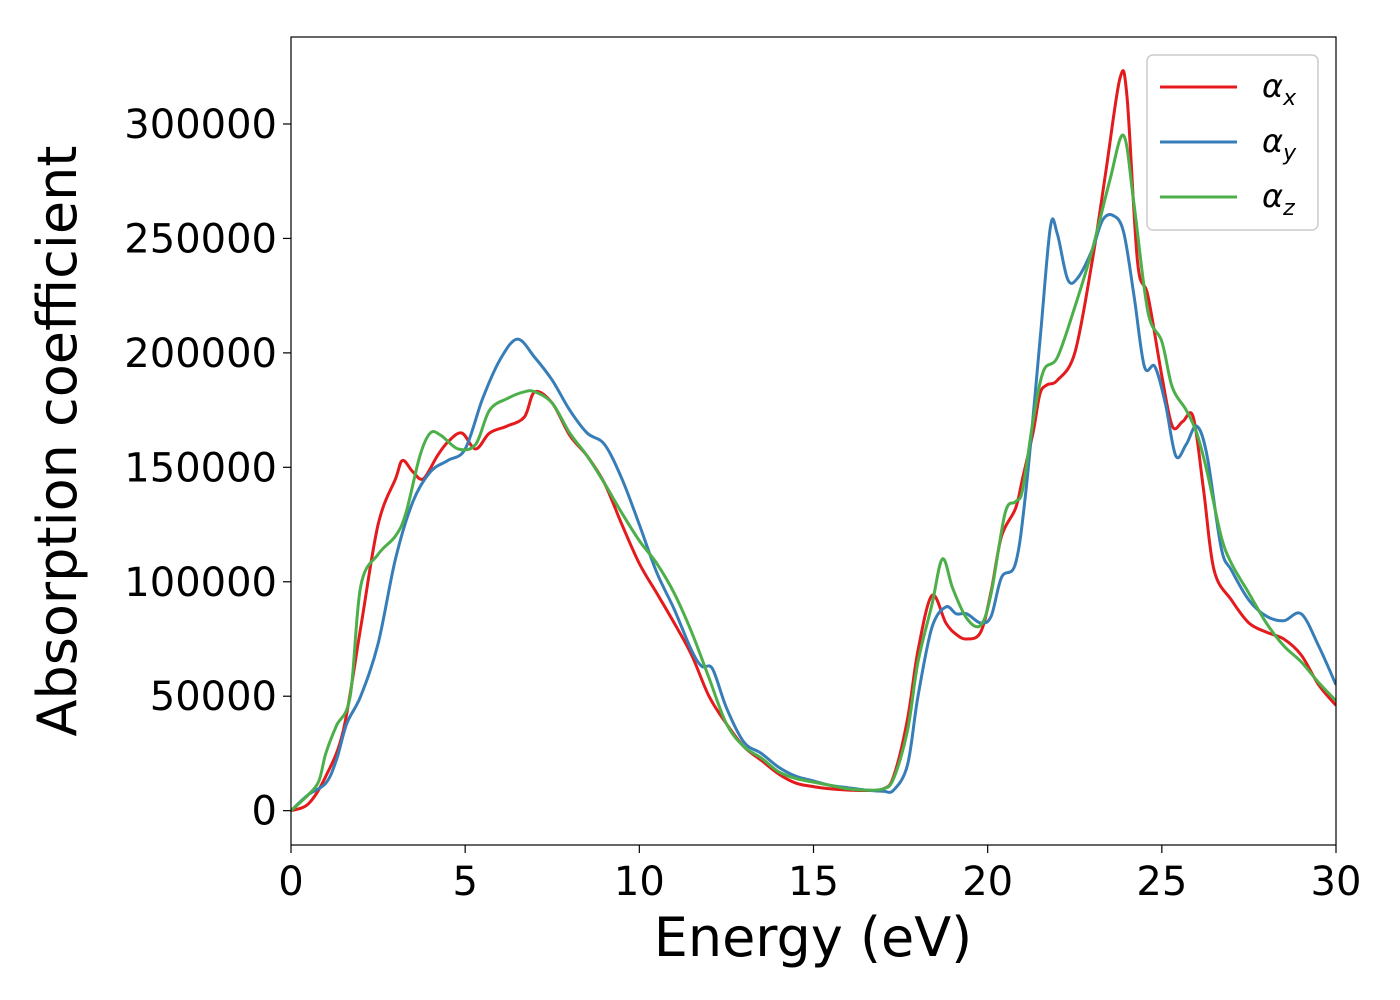 The width and height of the screenshot is (1400, 1000). I want to click on x-tick-label: 10, so click(639, 882).